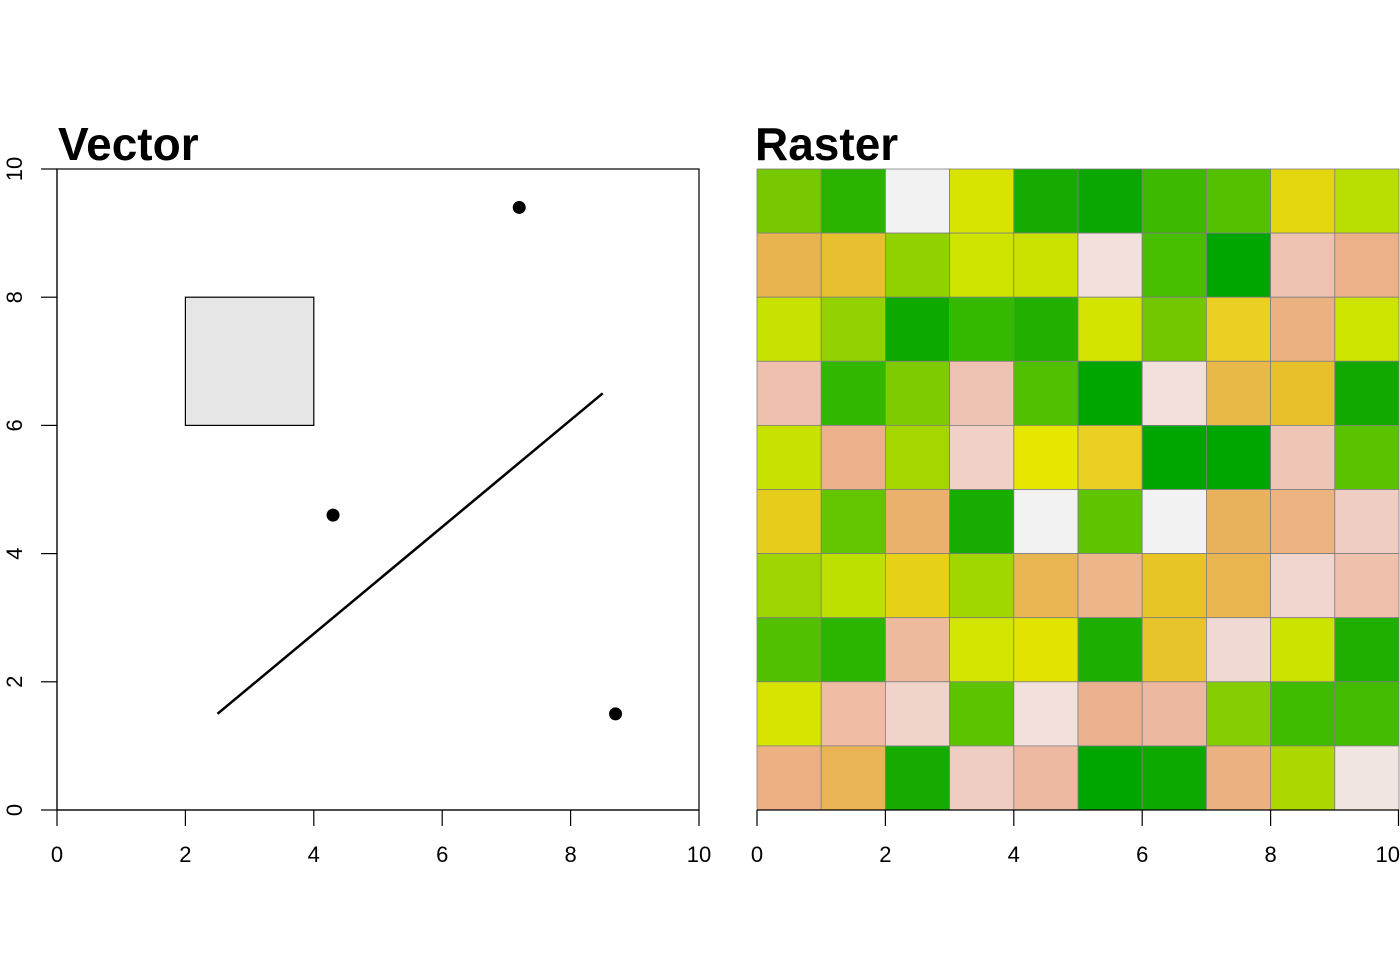 Image resolution: width=1400 pixels, height=979 pixels. Describe the element at coordinates (314, 854) in the screenshot. I see `vector-x-tick-label: 4` at that location.